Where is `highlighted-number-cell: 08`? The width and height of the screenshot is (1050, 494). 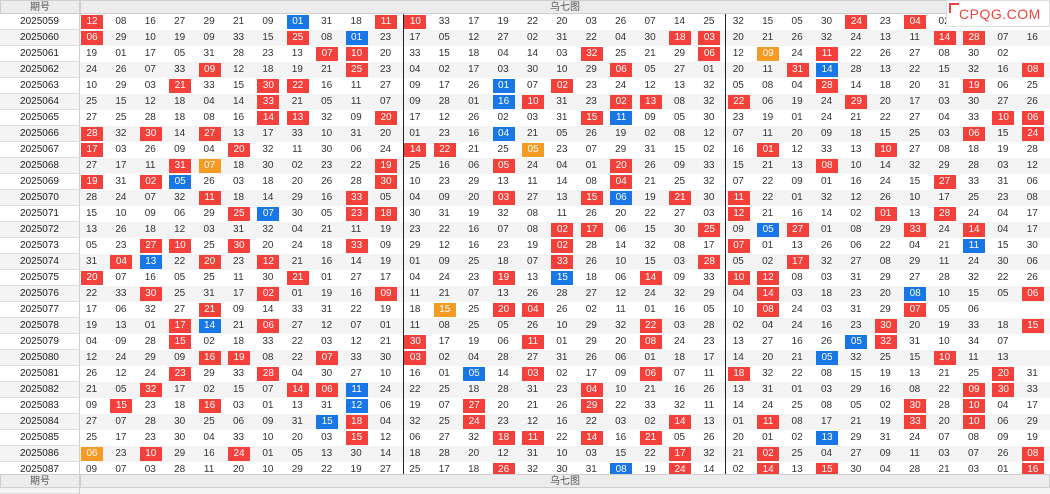 highlighted-number-cell: 08 is located at coordinates (915, 294).